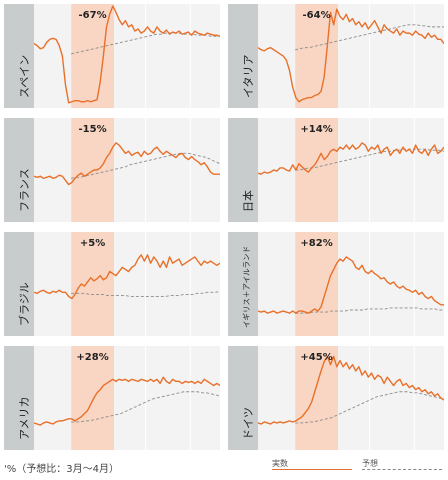 Image resolution: width=448 pixels, height=480 pixels. I want to click on country-label: ドイツ, so click(248, 423).